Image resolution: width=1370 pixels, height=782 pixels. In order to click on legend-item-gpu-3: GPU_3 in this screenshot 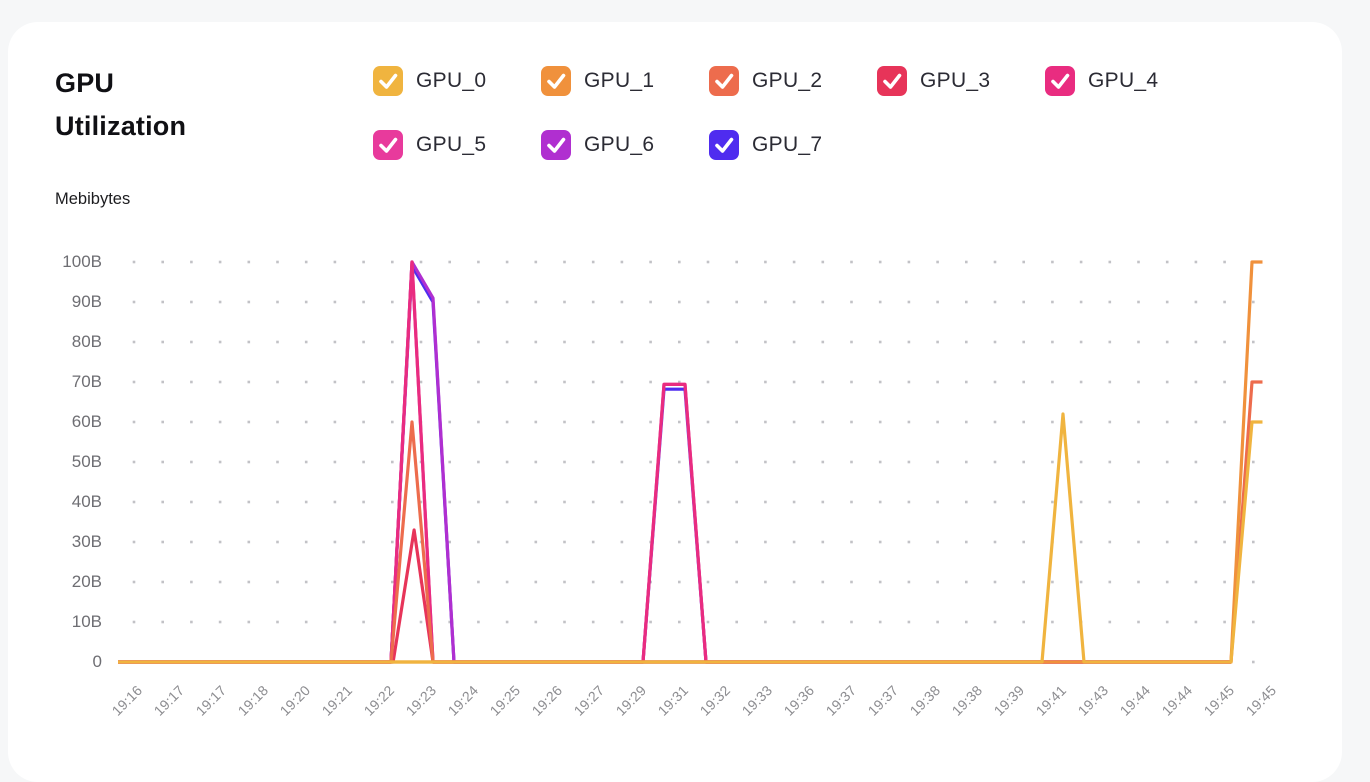, I will do `click(961, 81)`.